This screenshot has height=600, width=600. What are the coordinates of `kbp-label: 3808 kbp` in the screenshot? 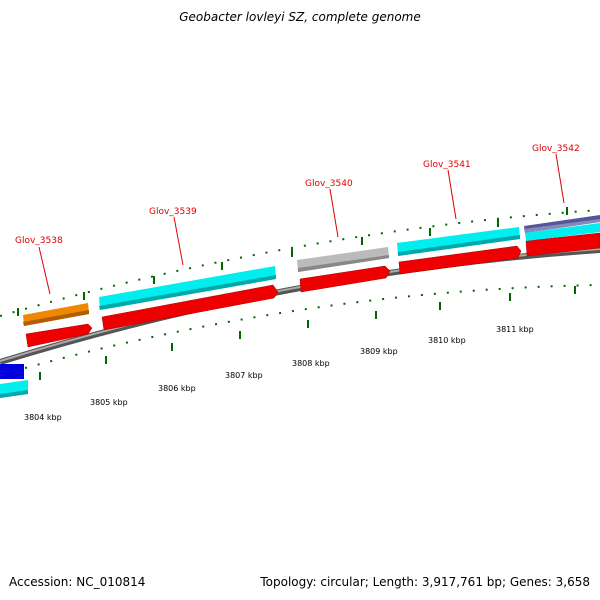 It's located at (311, 363).